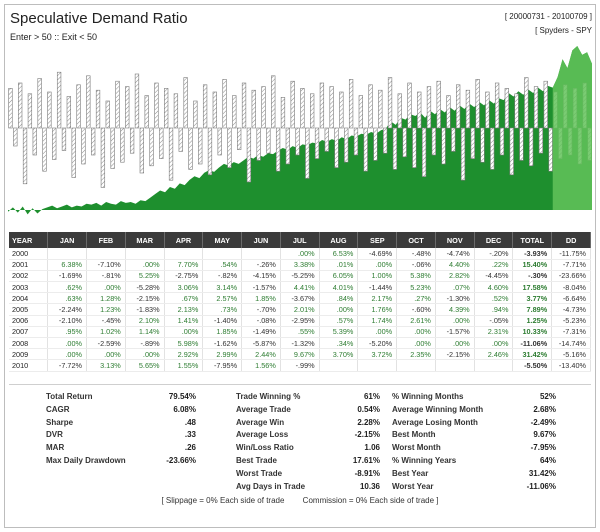  I want to click on return-cell: -5.23%, so click(571, 321).